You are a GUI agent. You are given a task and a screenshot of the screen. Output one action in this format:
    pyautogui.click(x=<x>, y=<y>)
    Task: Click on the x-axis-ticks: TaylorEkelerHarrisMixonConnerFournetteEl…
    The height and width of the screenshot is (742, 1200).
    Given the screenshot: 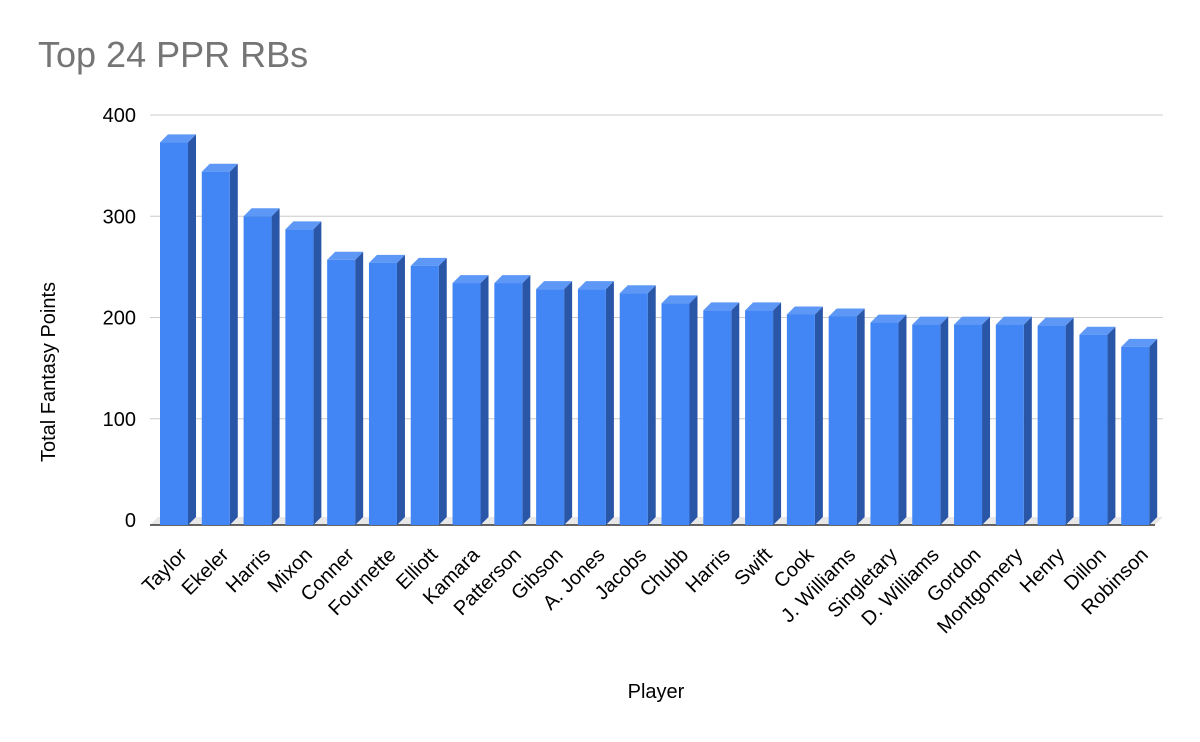 What is the action you would take?
    pyautogui.click(x=645, y=590)
    